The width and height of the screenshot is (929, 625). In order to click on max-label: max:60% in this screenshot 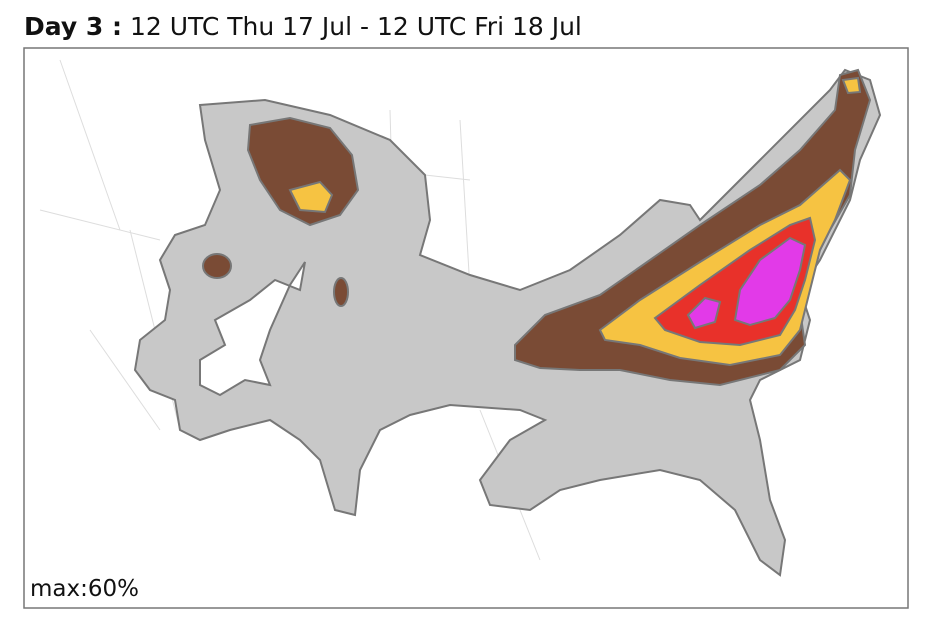, I will do `click(84, 589)`.